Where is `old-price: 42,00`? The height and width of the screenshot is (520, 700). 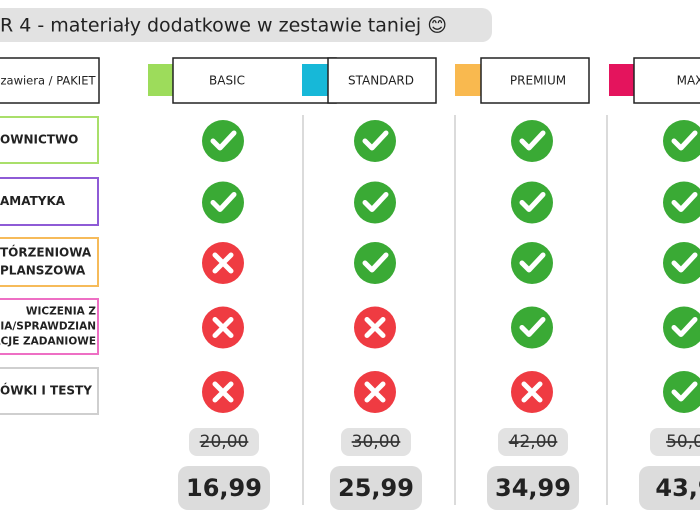
old-price: 42,00 is located at coordinates (533, 442).